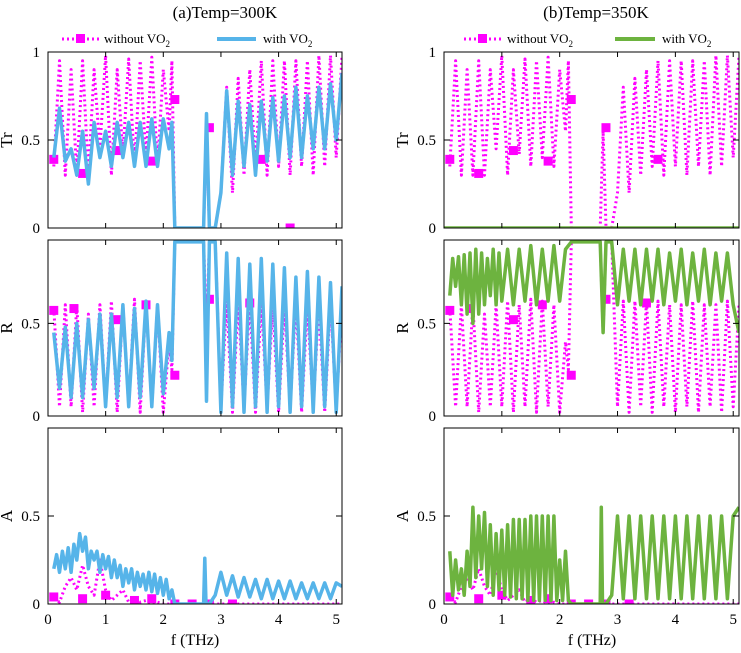 The width and height of the screenshot is (741, 653). What do you see at coordinates (30, 141) in the screenshot?
I see `ytick-label-a-tr-1: 0.5` at bounding box center [30, 141].